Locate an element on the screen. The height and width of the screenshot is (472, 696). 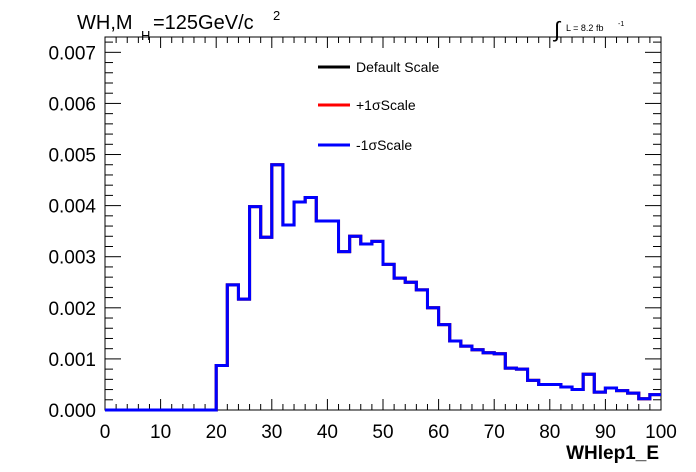
x-tick-label: 80 is located at coordinates (549, 432).